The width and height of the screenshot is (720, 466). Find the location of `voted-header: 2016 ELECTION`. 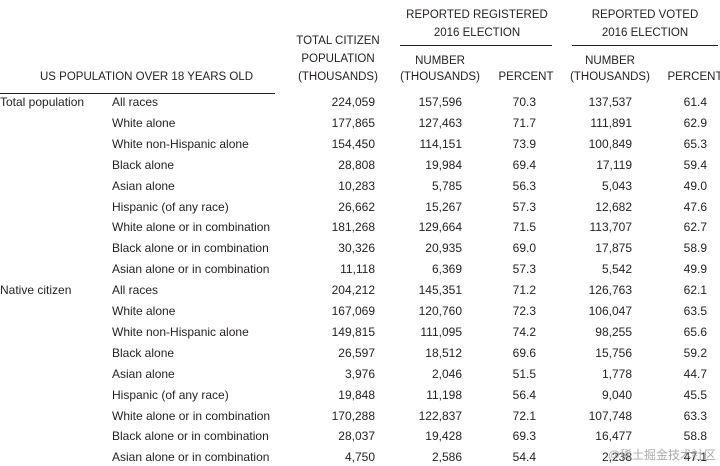

voted-header: 2016 ELECTION is located at coordinates (645, 33).